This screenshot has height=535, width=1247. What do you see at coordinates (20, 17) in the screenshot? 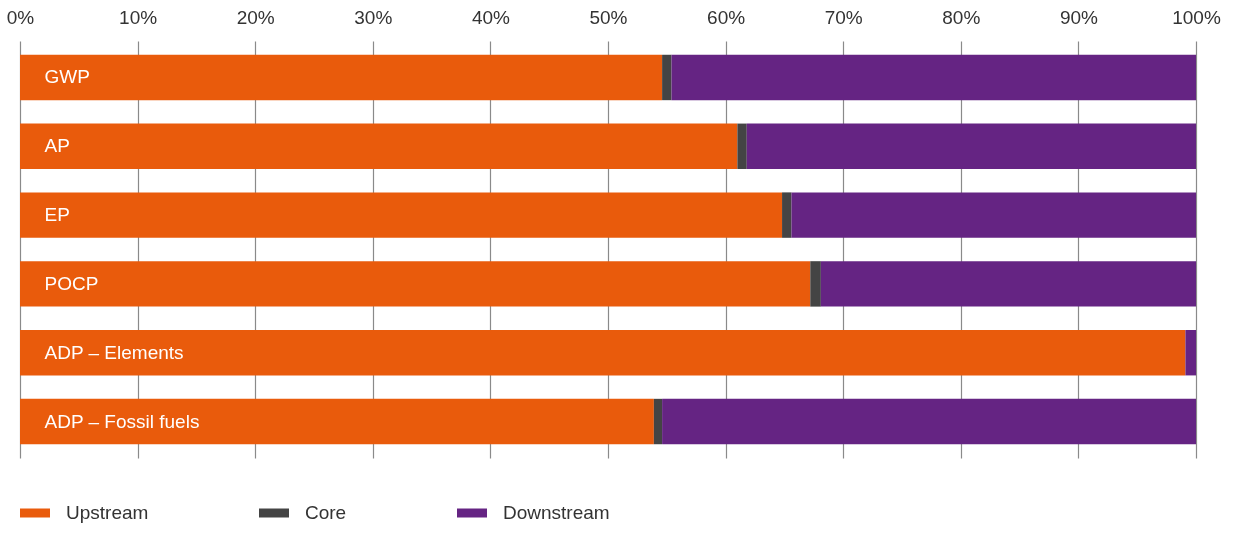
I see `x-tick-label: 0%` at bounding box center [20, 17].